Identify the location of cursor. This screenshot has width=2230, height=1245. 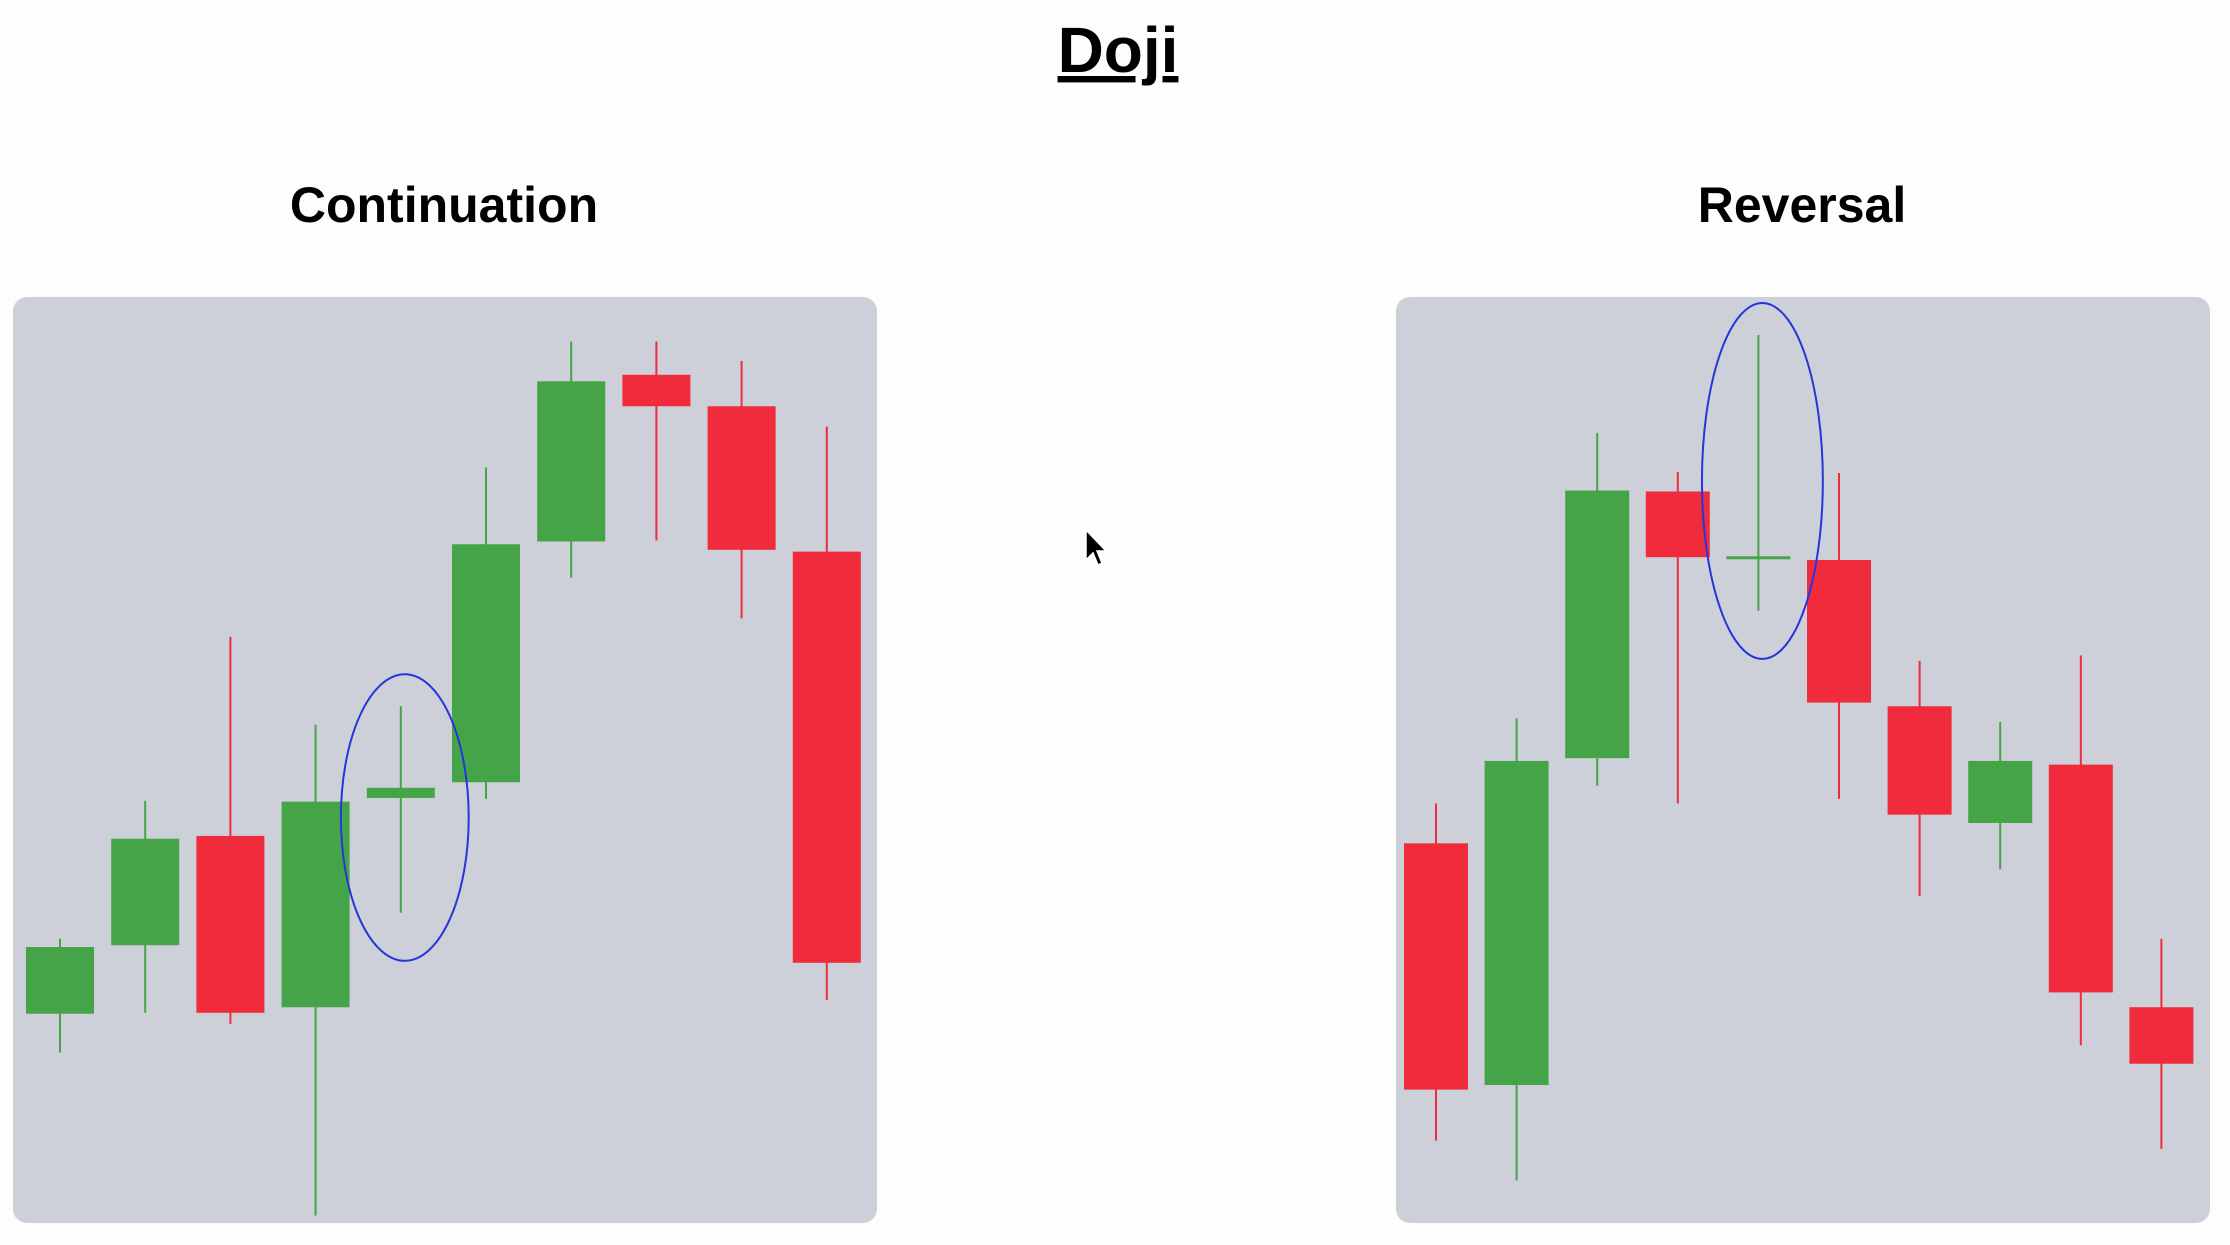
(1096, 547).